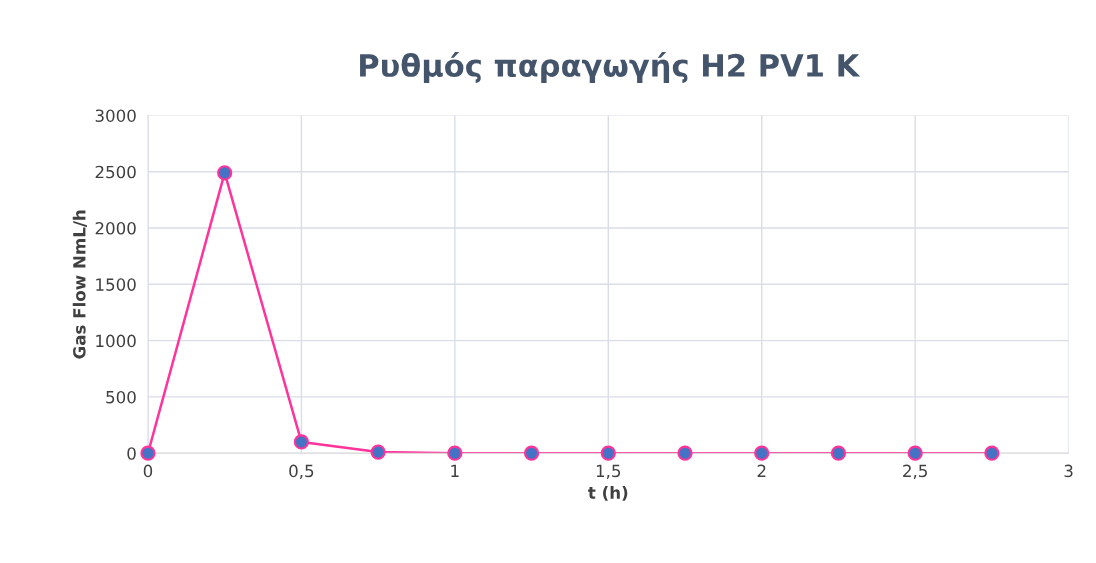 The width and height of the screenshot is (1096, 563). What do you see at coordinates (1068, 471) in the screenshot?
I see `x-tick-label: 3` at bounding box center [1068, 471].